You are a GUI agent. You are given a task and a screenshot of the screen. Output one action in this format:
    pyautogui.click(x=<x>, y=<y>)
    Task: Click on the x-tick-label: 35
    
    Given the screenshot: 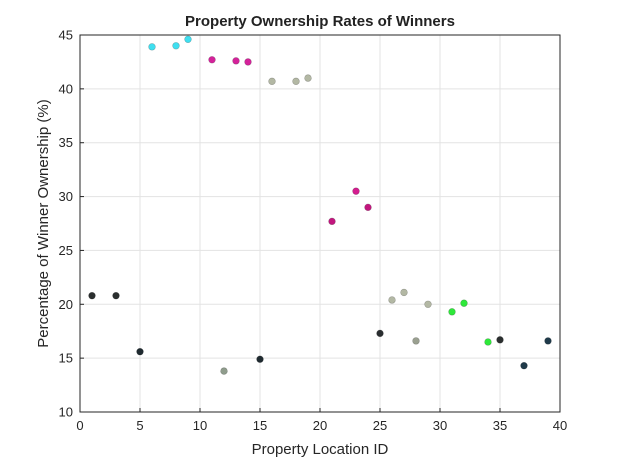 What is the action you would take?
    pyautogui.click(x=500, y=425)
    